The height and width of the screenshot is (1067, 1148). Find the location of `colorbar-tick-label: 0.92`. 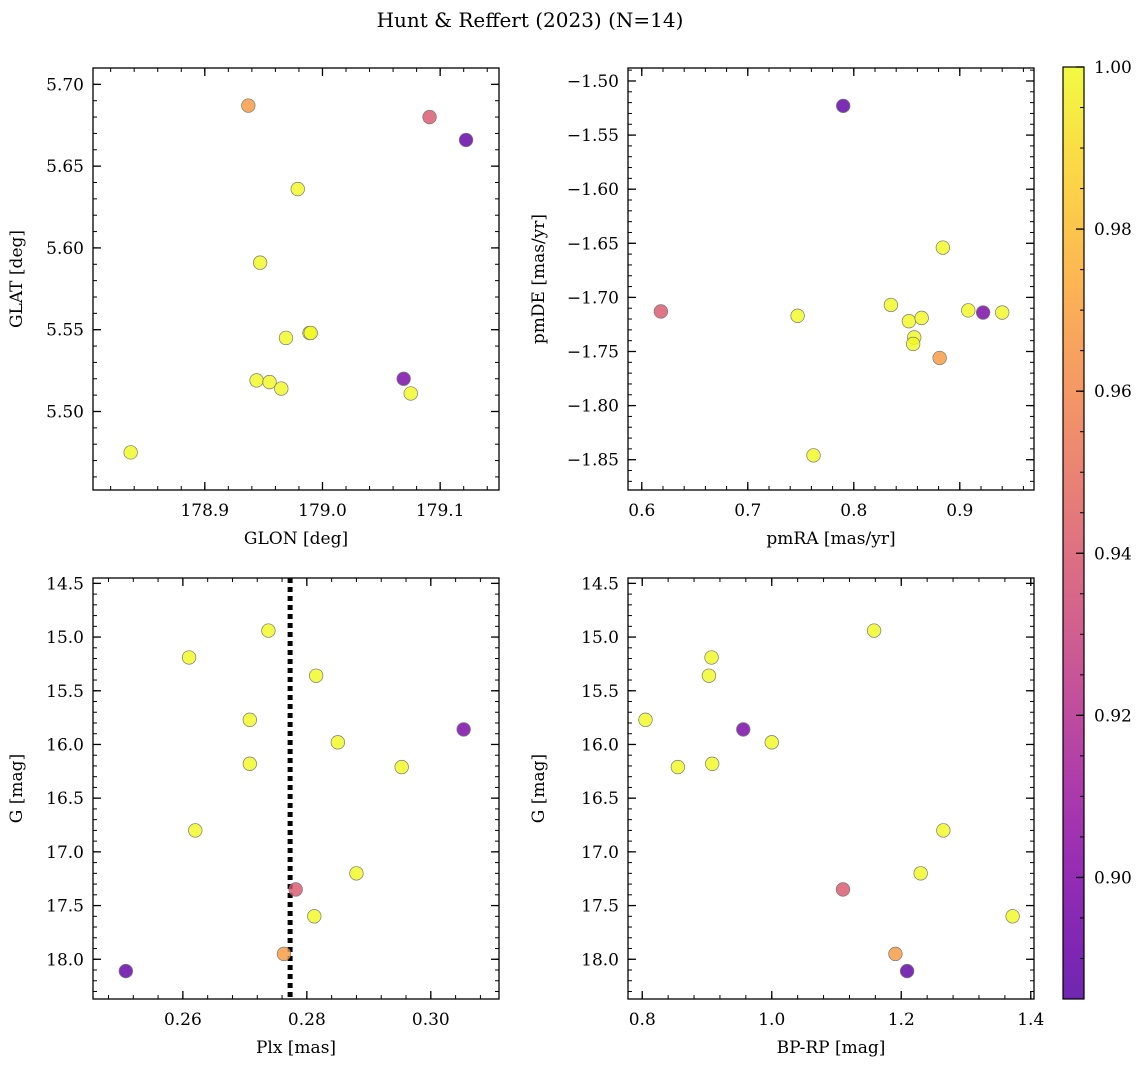

colorbar-tick-label: 0.92 is located at coordinates (1113, 716).